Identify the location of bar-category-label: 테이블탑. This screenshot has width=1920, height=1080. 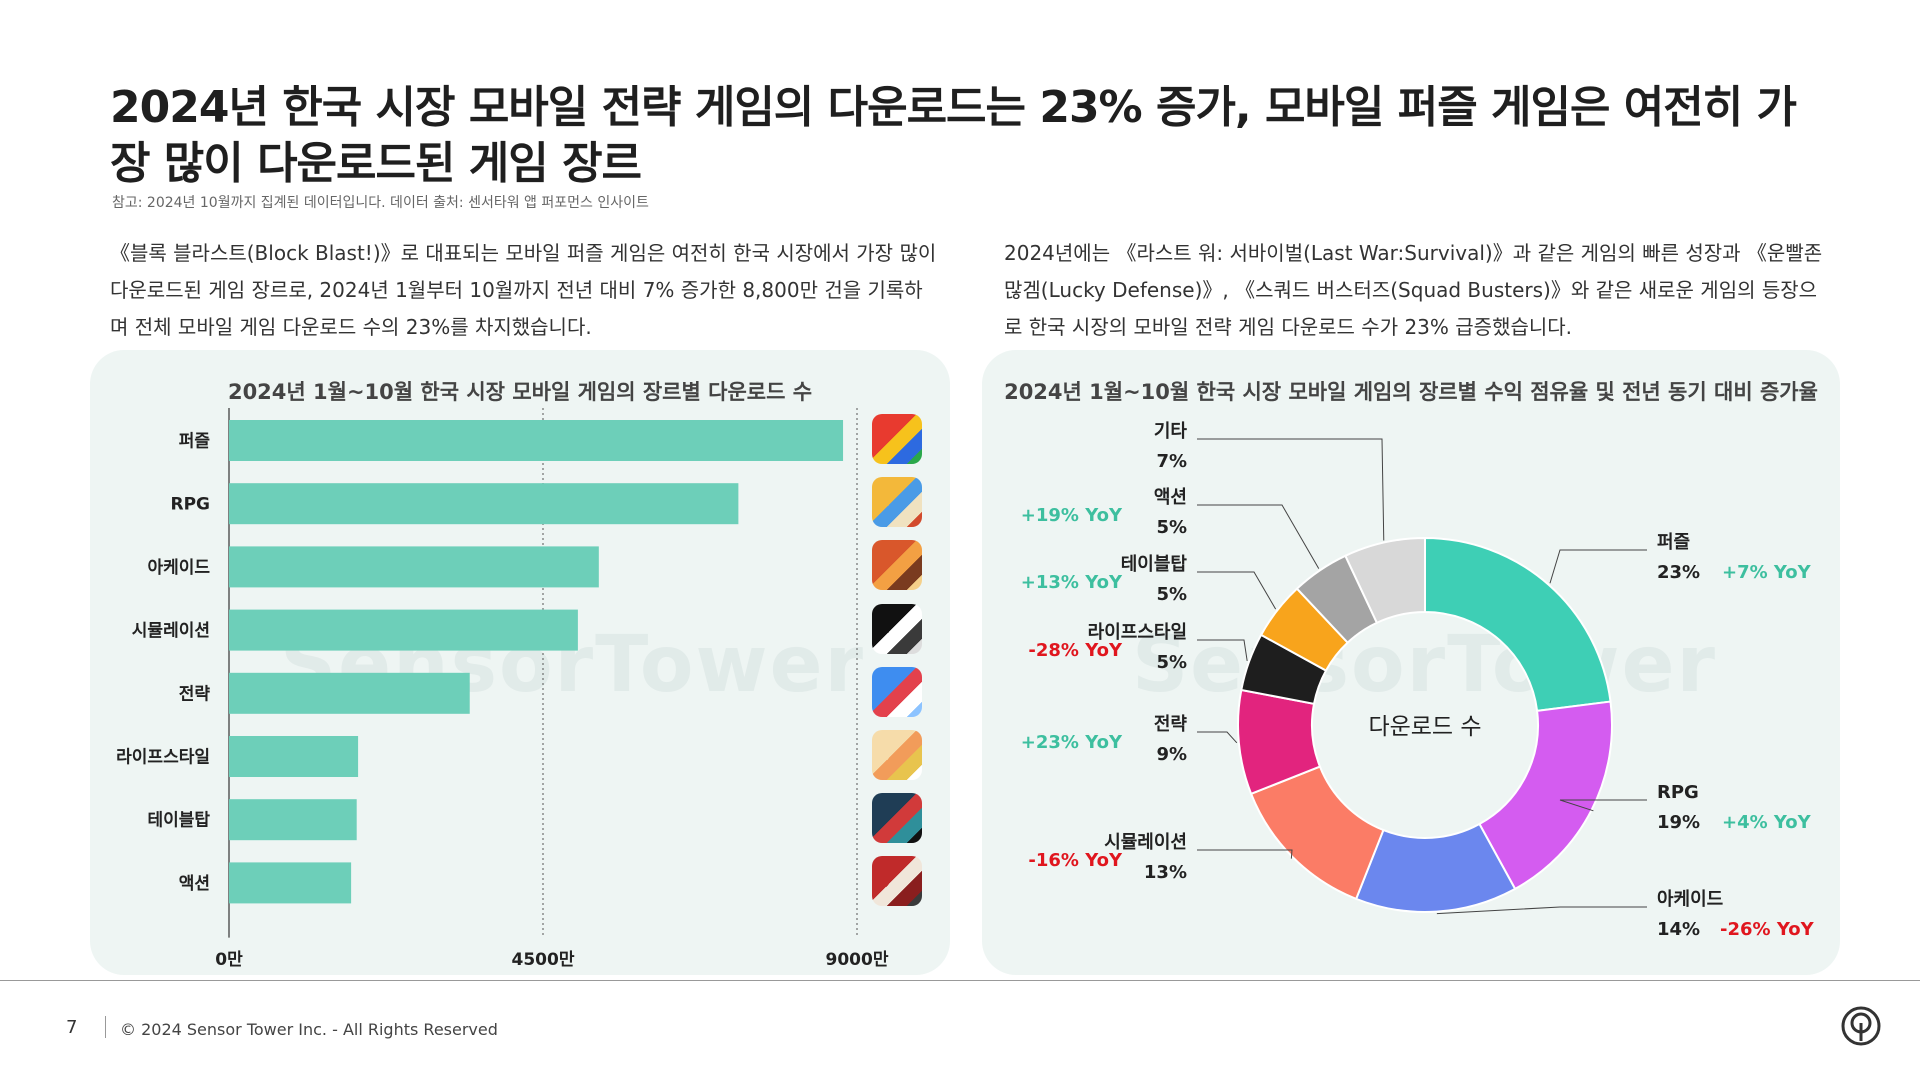
(178, 820).